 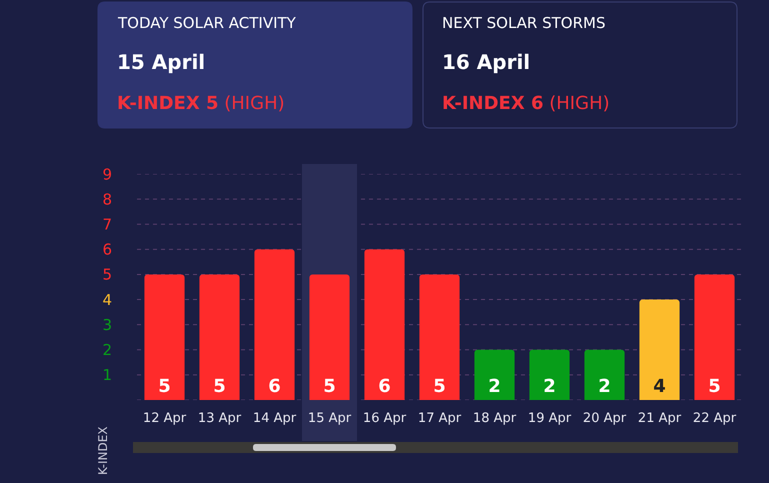 I want to click on y-tick-label: 2, so click(x=107, y=350).